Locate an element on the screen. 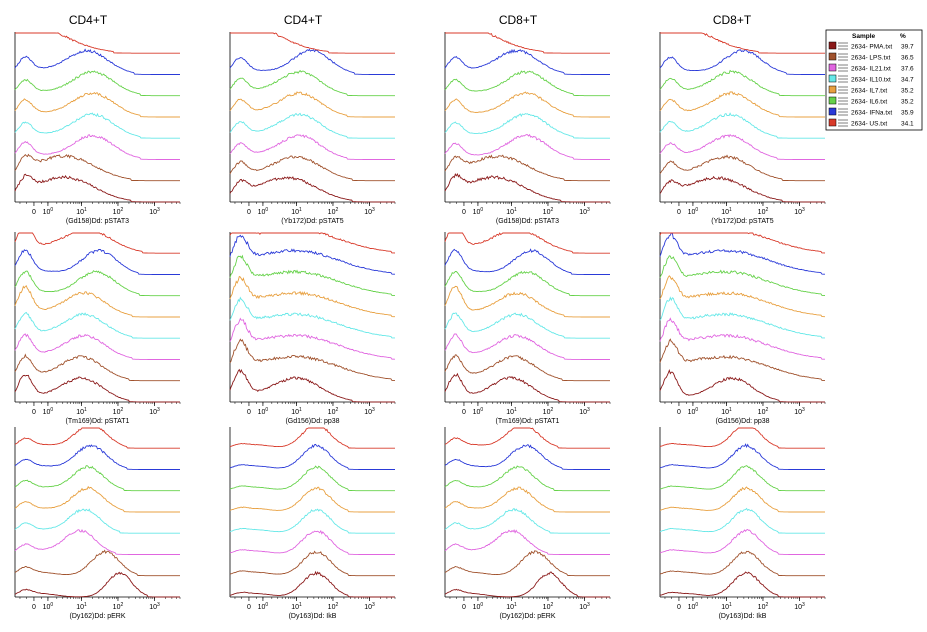  legend-header-sample: Sample is located at coordinates (864, 36).